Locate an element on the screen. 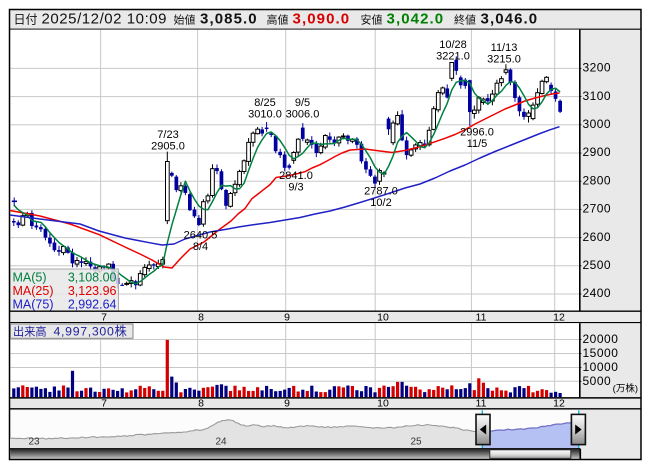 The width and height of the screenshot is (653, 470). svg-text: 安値 is located at coordinates (372, 19).